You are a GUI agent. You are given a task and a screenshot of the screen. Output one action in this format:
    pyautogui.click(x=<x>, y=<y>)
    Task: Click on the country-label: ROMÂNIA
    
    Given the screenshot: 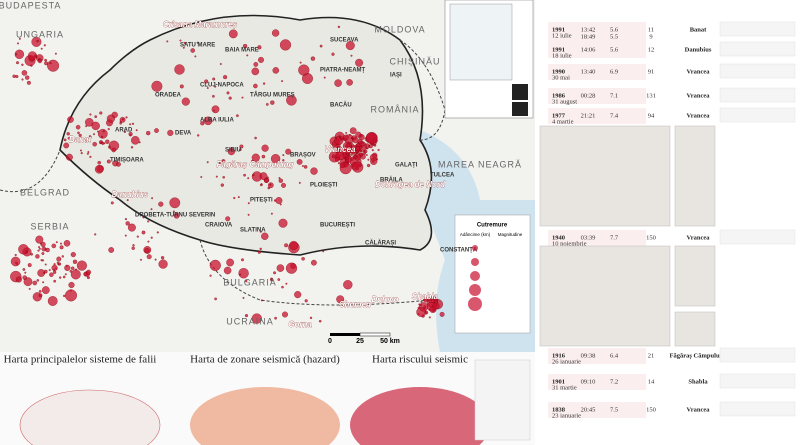 What is the action you would take?
    pyautogui.click(x=394, y=109)
    